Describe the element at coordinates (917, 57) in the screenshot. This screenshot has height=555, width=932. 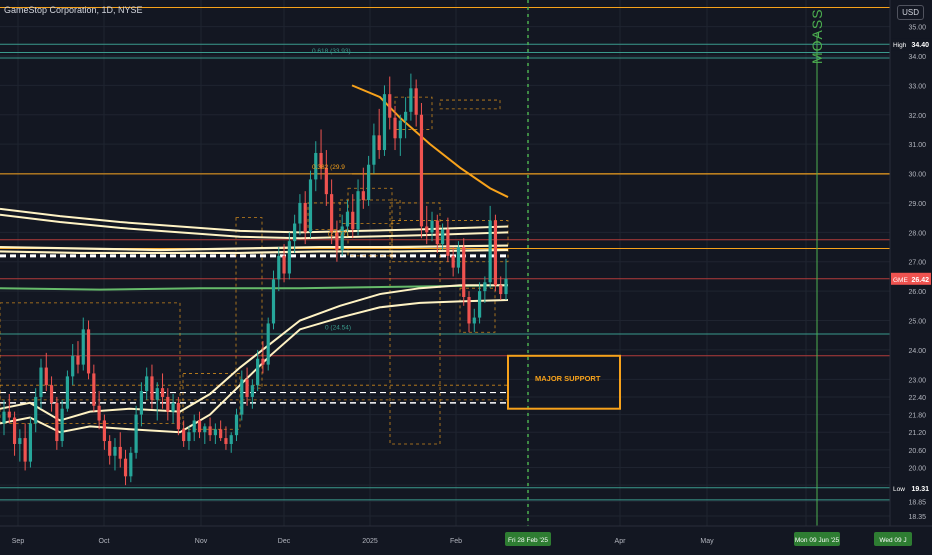
I see `y-tick-label: 34.00` at that location.